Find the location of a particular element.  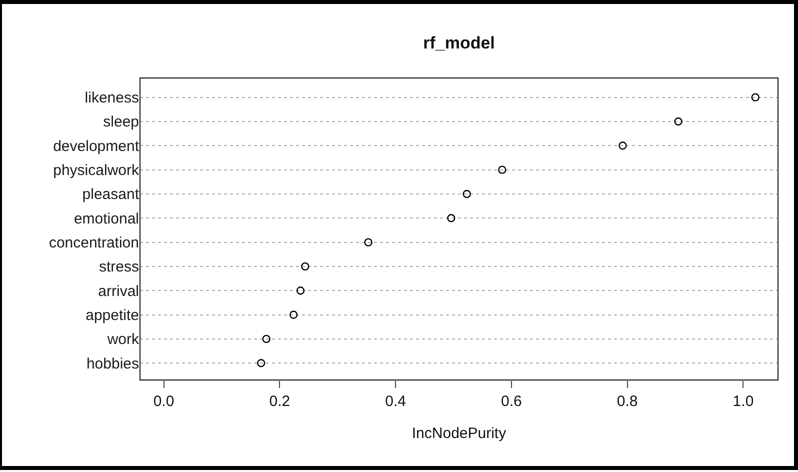

y-tick-label: sleep is located at coordinates (121, 122).